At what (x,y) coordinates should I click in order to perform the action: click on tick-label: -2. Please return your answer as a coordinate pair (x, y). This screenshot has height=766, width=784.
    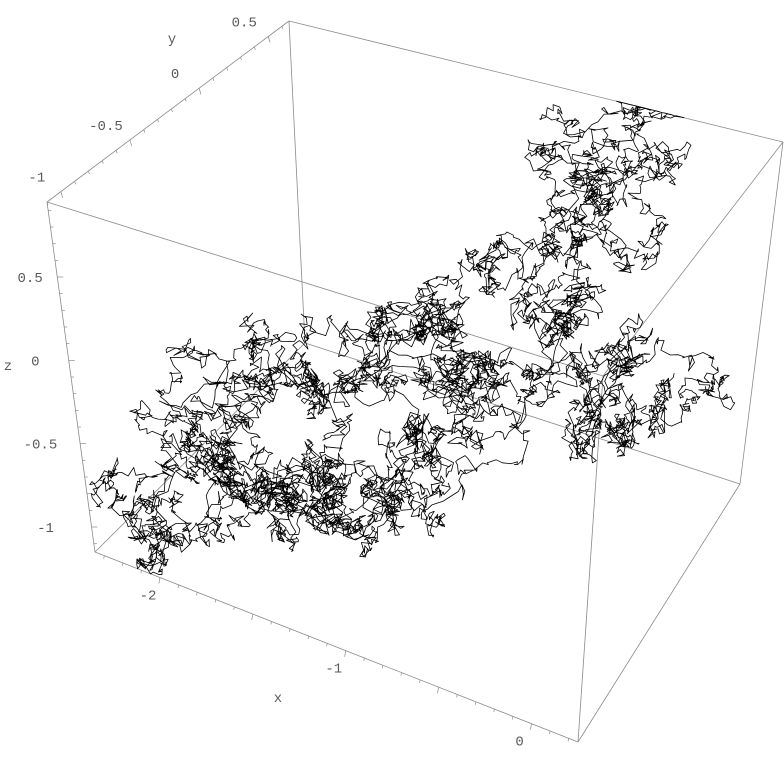
    Looking at the image, I should click on (148, 597).